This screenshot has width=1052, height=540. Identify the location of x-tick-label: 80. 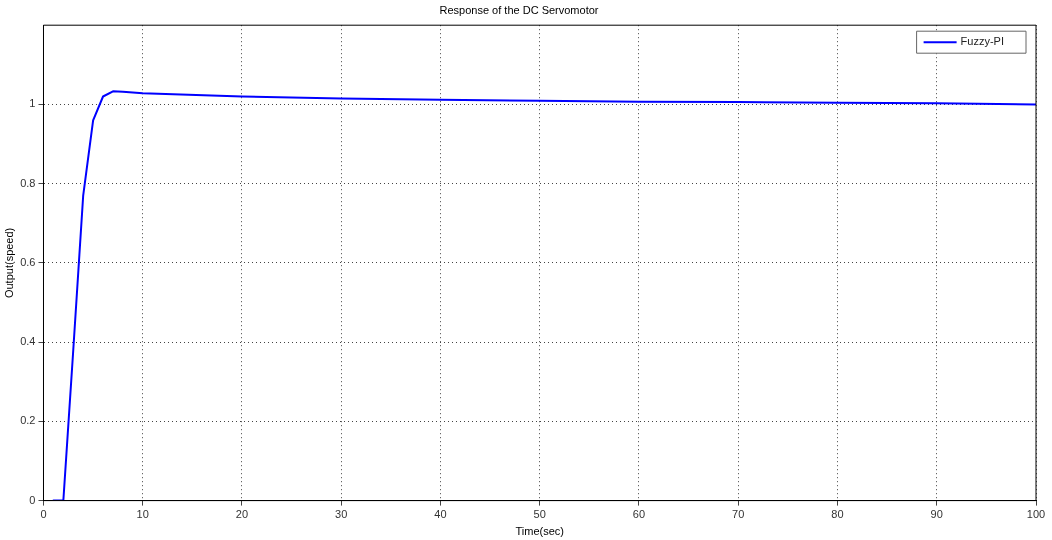
(837, 514).